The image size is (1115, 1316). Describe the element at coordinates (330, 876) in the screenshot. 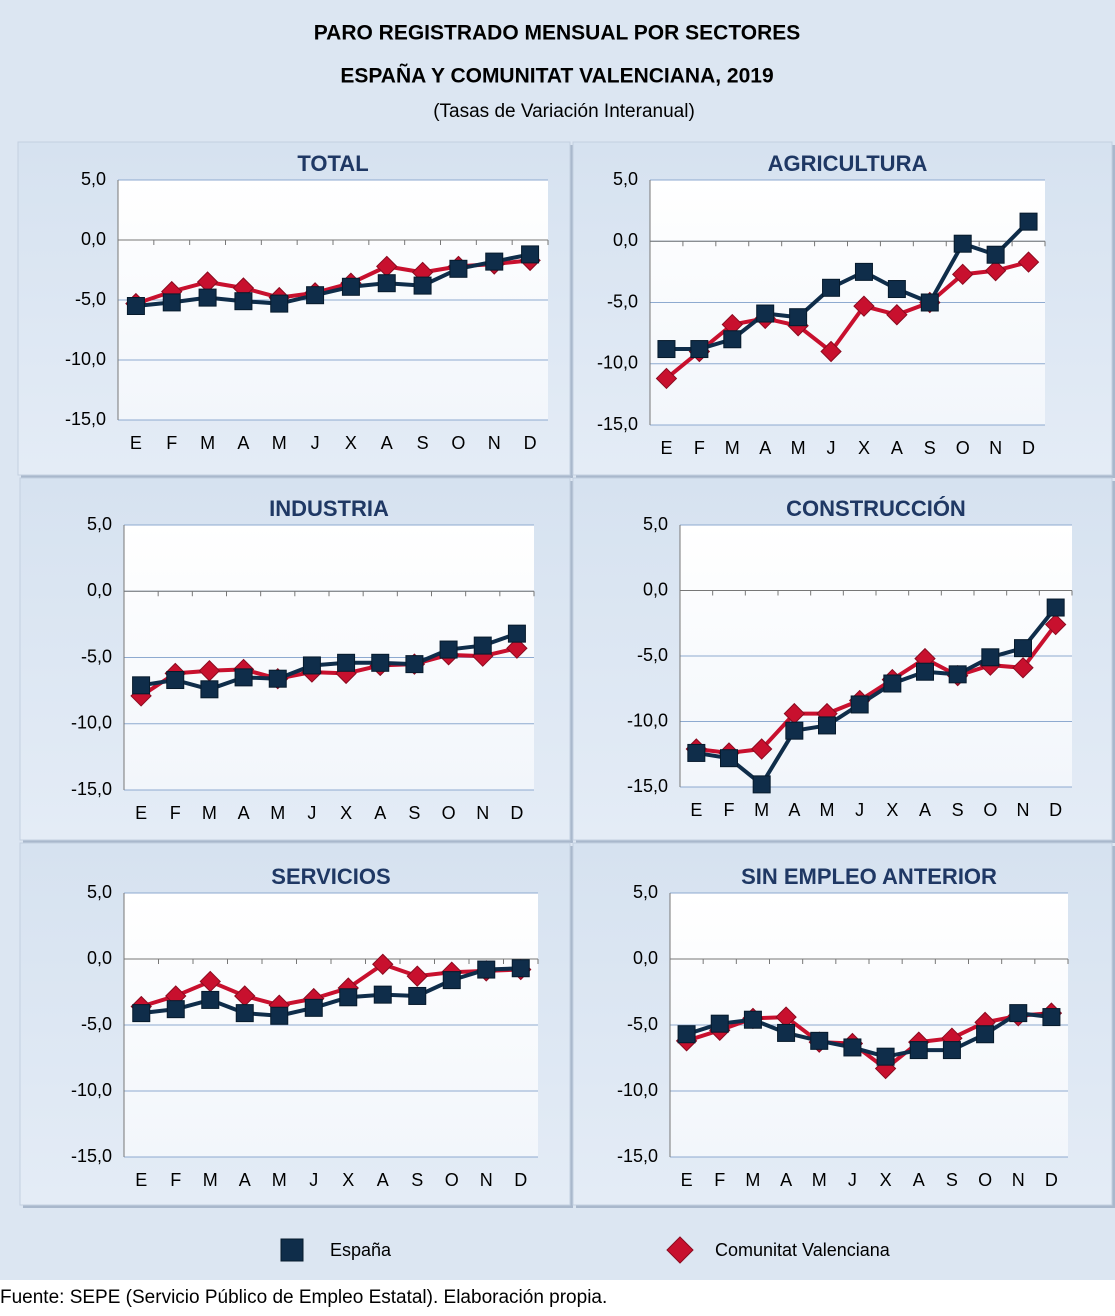

I see `chart-title: SERVICIOS` at that location.